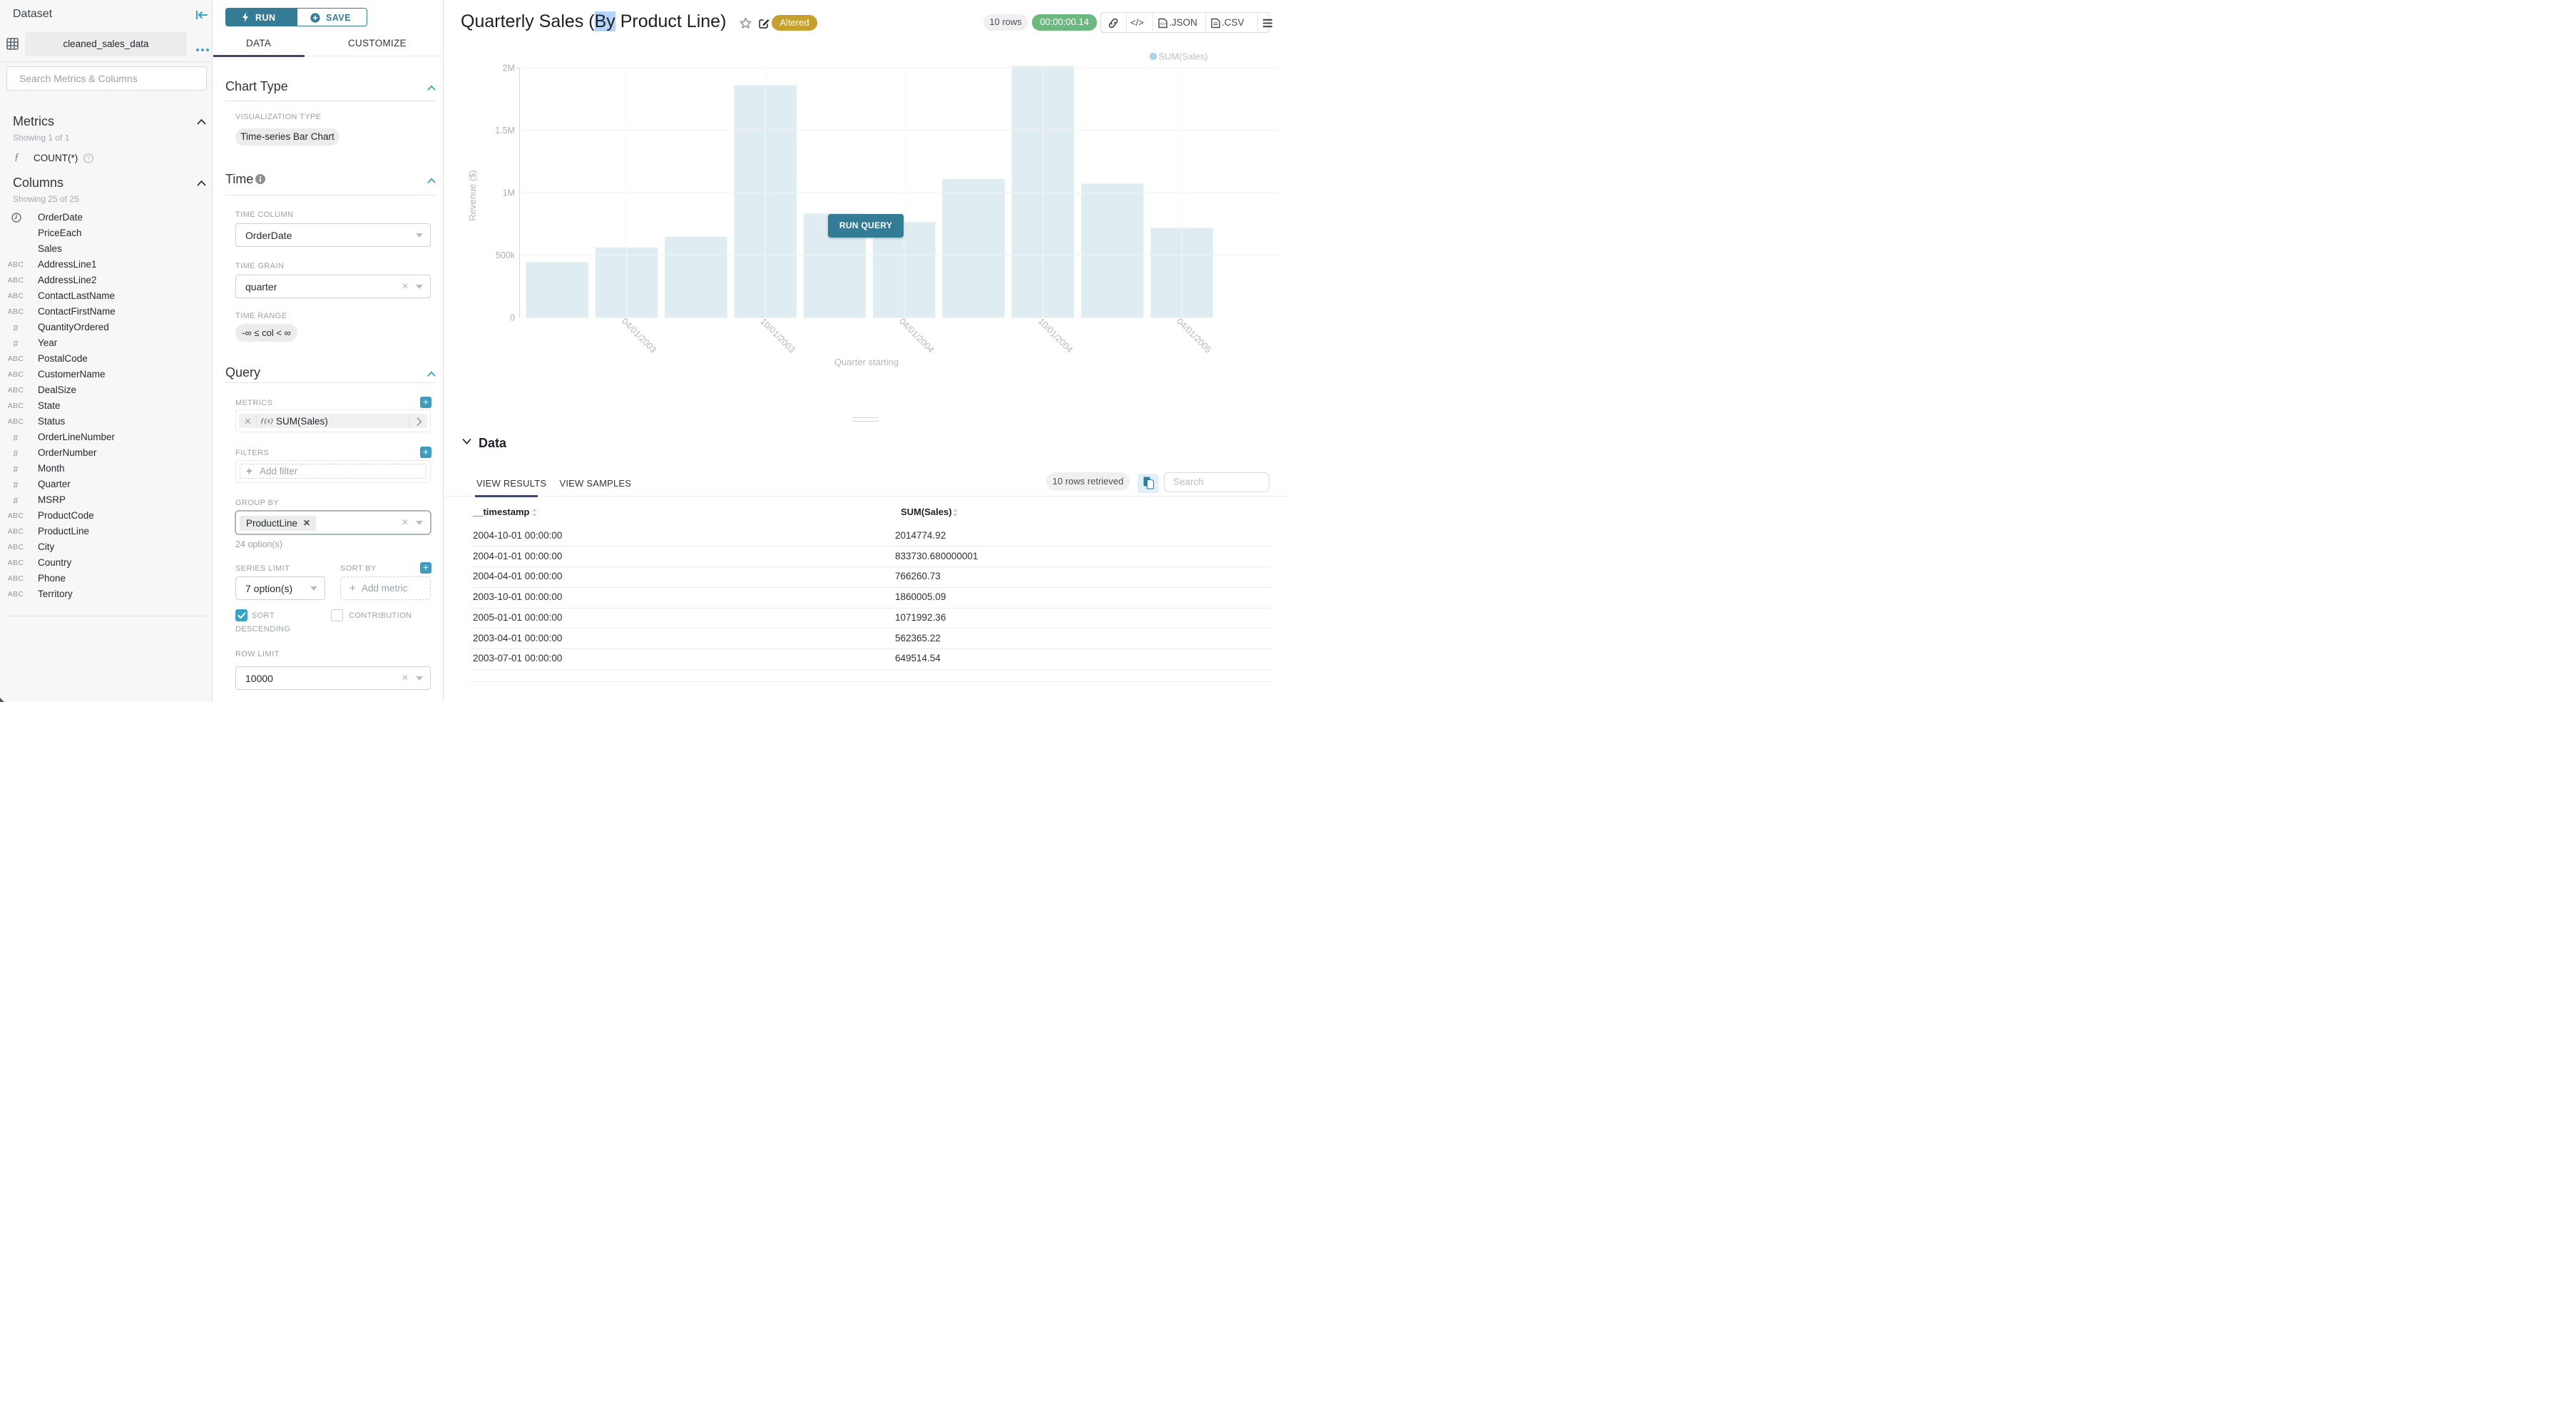 The height and width of the screenshot is (1404, 2576). What do you see at coordinates (509, 193) in the screenshot?
I see `svg-text: 1M` at bounding box center [509, 193].